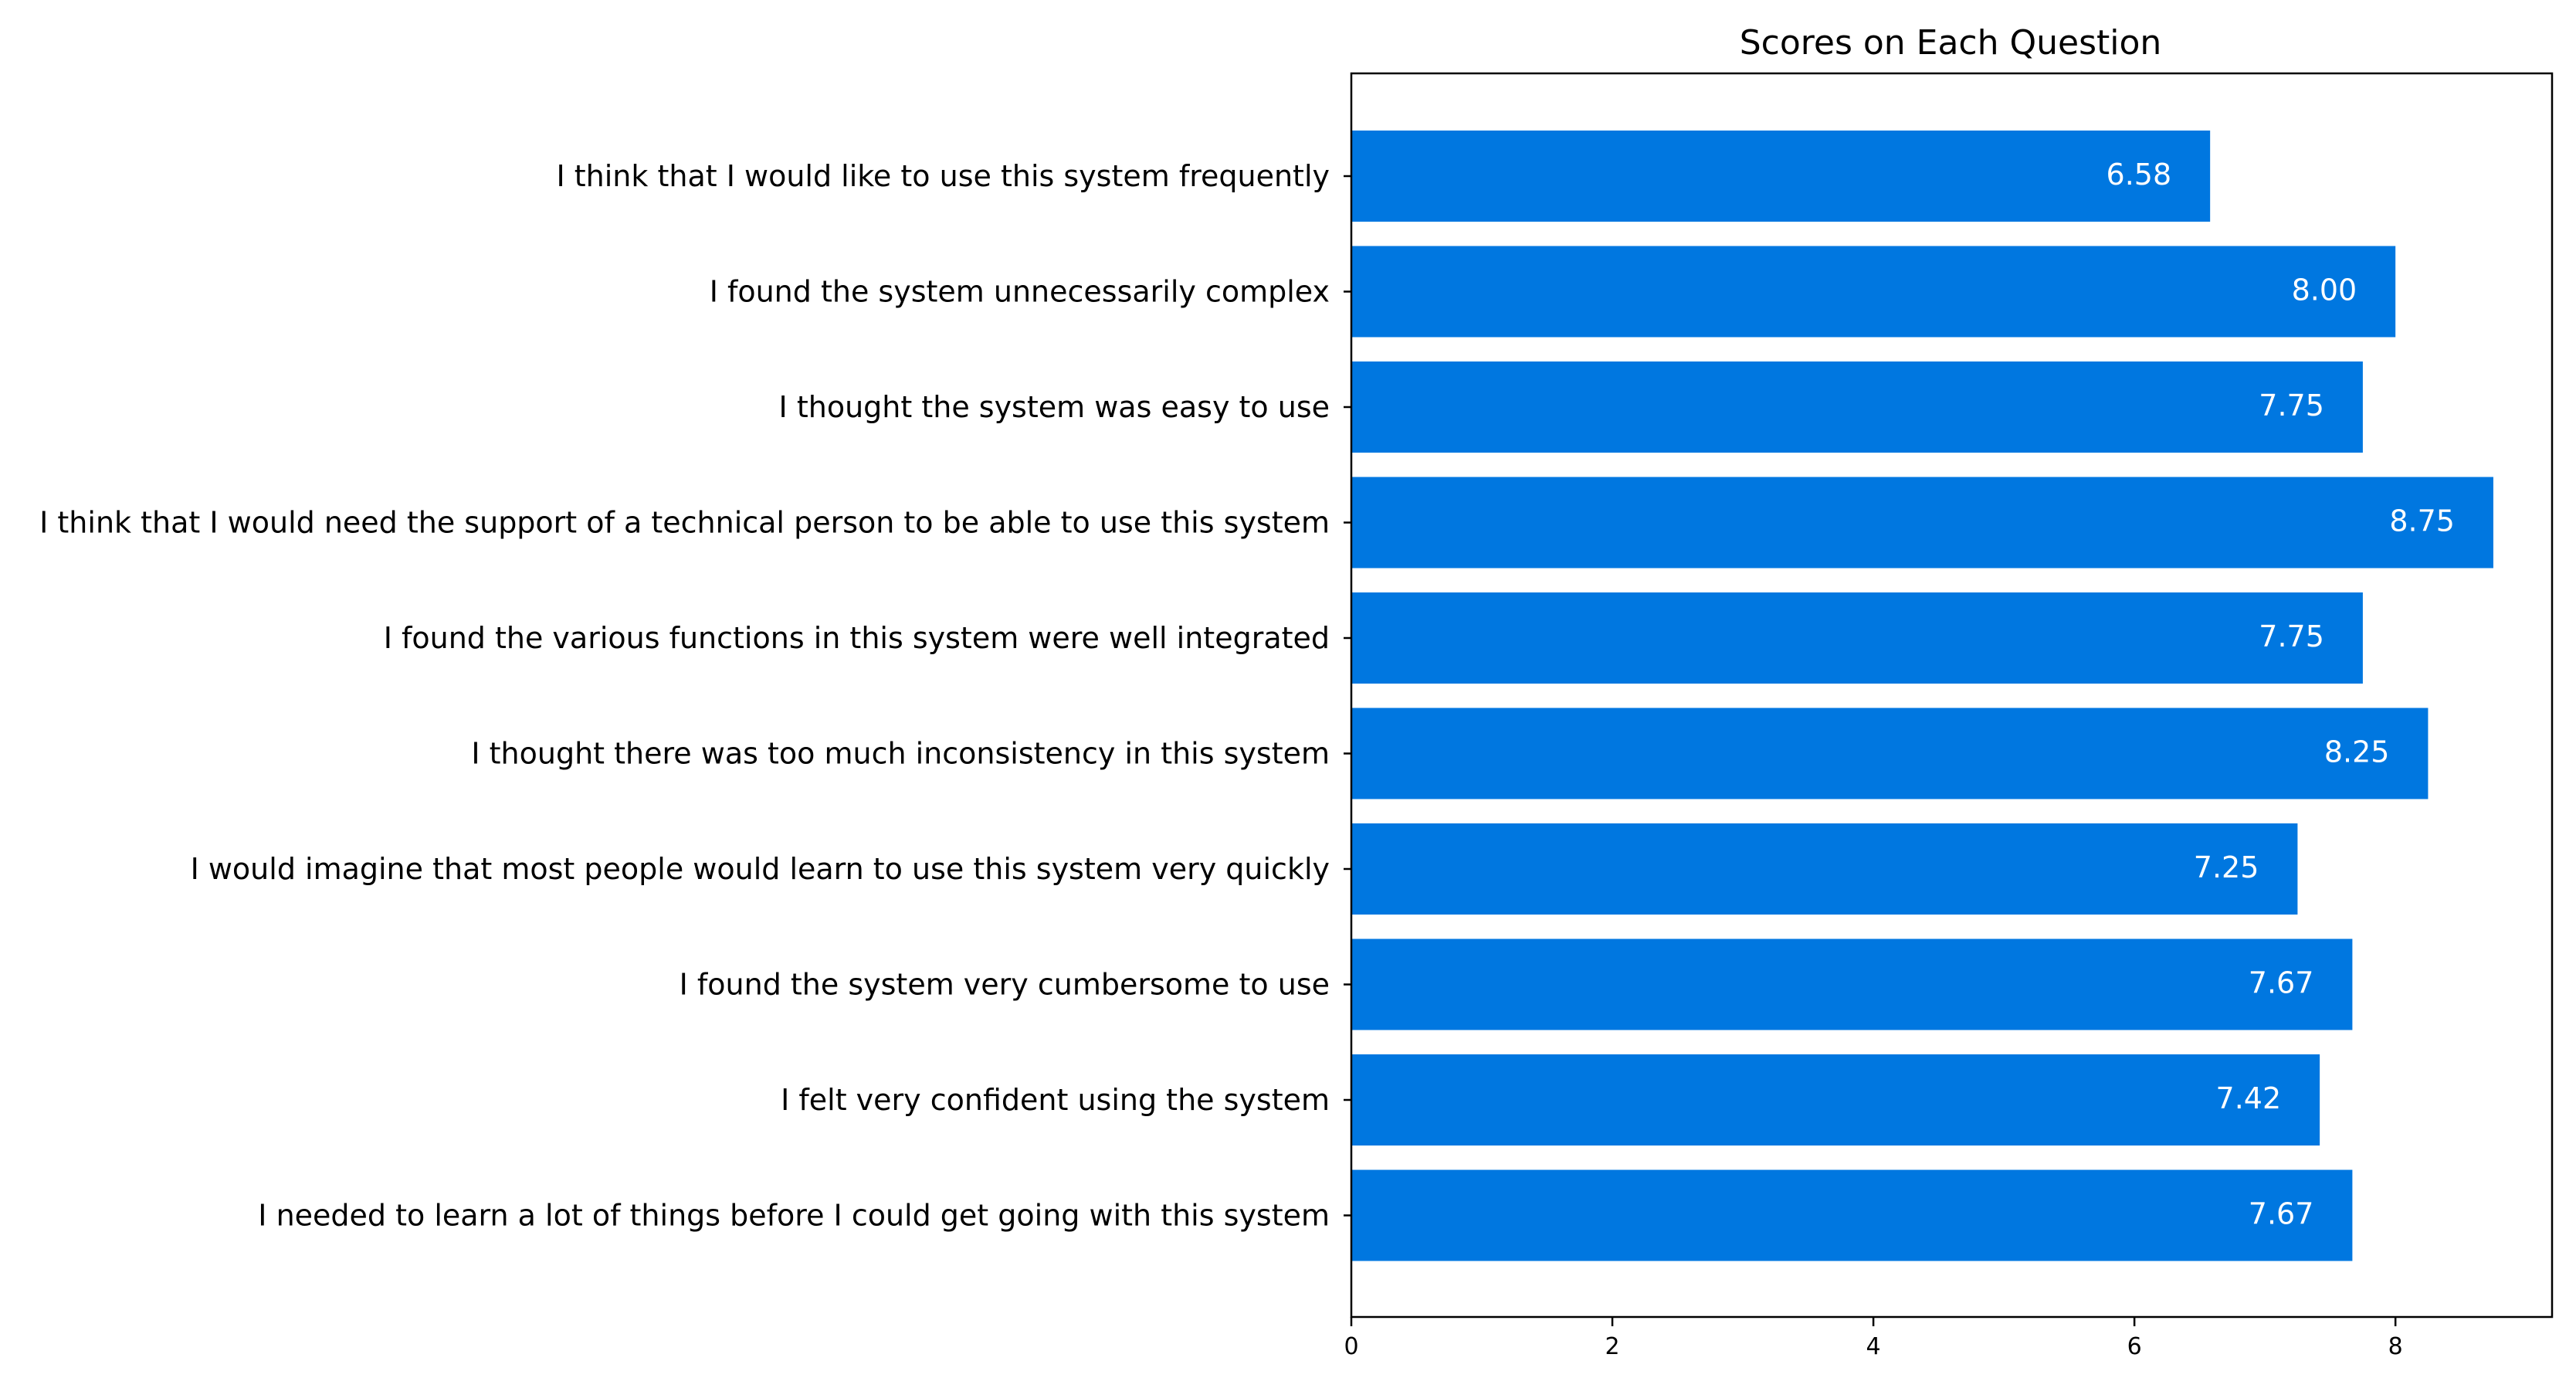  What do you see at coordinates (1951, 43) in the screenshot?
I see `chart-title: Scores on Each Question` at bounding box center [1951, 43].